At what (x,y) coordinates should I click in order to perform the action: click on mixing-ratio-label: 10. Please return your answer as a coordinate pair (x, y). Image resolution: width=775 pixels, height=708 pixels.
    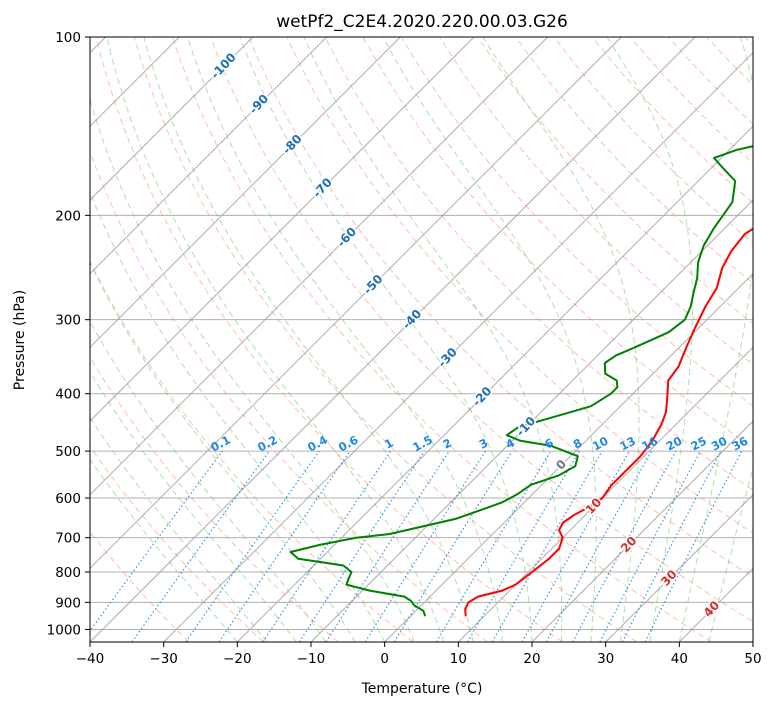
    Looking at the image, I should click on (600, 444).